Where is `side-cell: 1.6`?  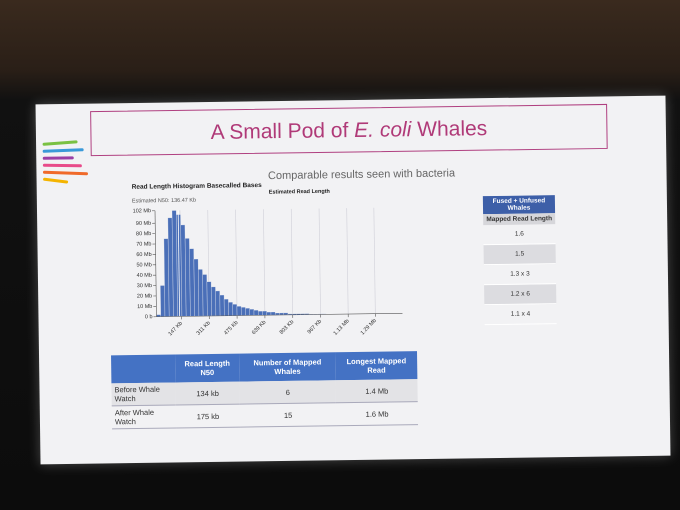 side-cell: 1.6 is located at coordinates (519, 234).